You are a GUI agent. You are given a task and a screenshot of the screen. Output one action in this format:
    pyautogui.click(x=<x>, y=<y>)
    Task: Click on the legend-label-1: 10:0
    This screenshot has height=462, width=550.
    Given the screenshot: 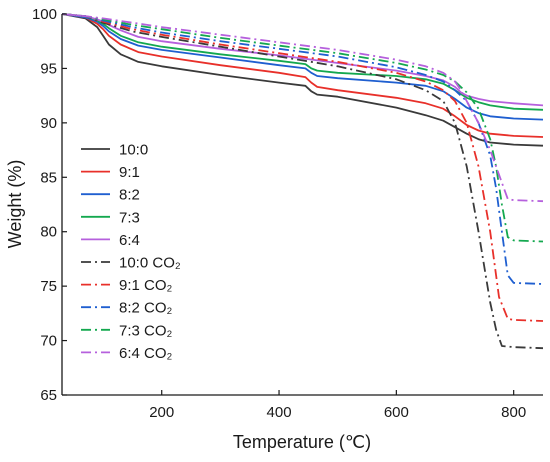 What is the action you would take?
    pyautogui.click(x=133, y=150)
    